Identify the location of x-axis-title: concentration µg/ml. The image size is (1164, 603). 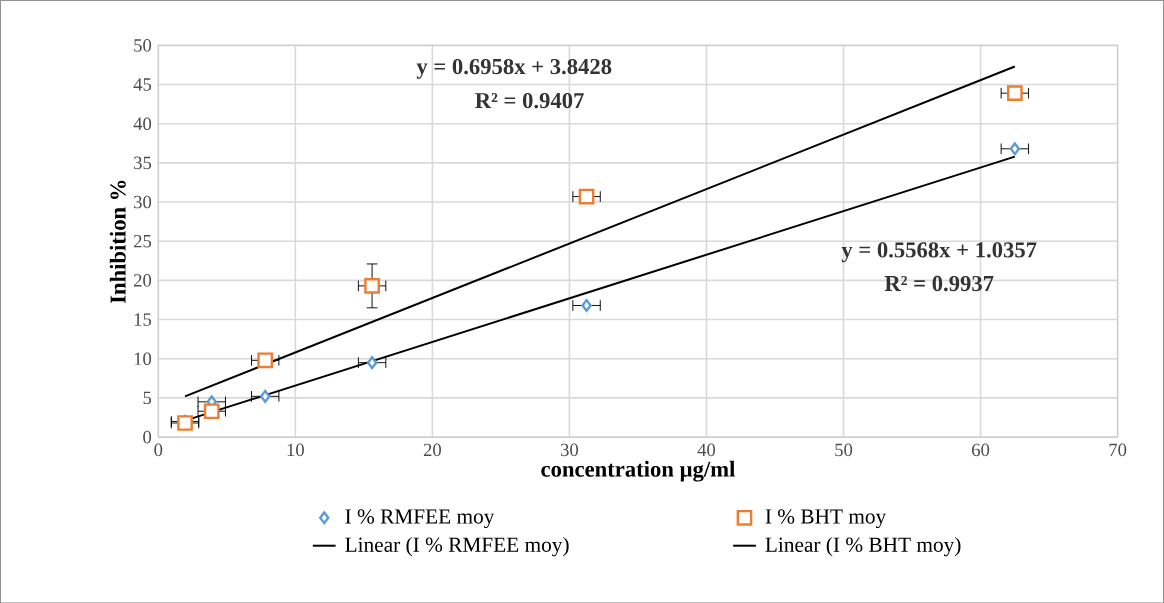
(638, 471).